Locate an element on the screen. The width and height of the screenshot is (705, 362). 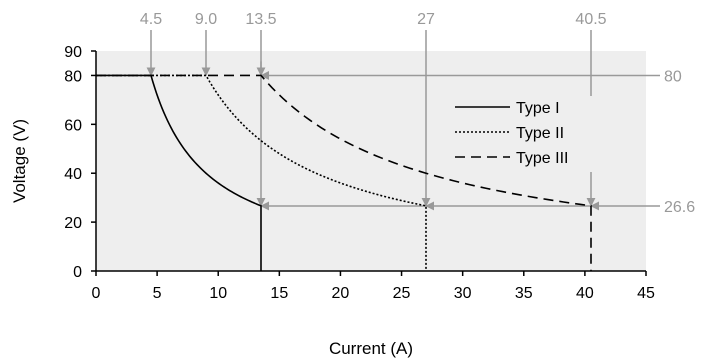
y-tick-label: 40 is located at coordinates (73, 174).